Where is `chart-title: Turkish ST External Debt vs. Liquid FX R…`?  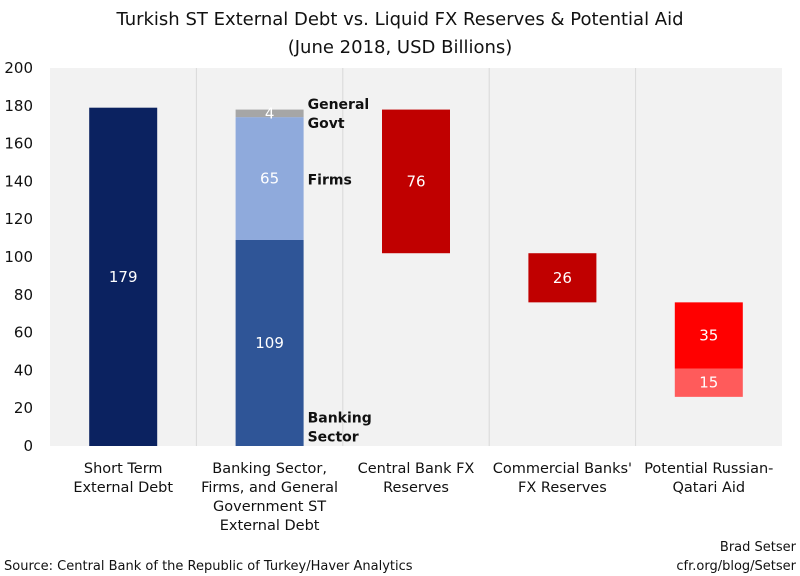
chart-title: Turkish ST External Debt vs. Liquid FX R… is located at coordinates (399, 19).